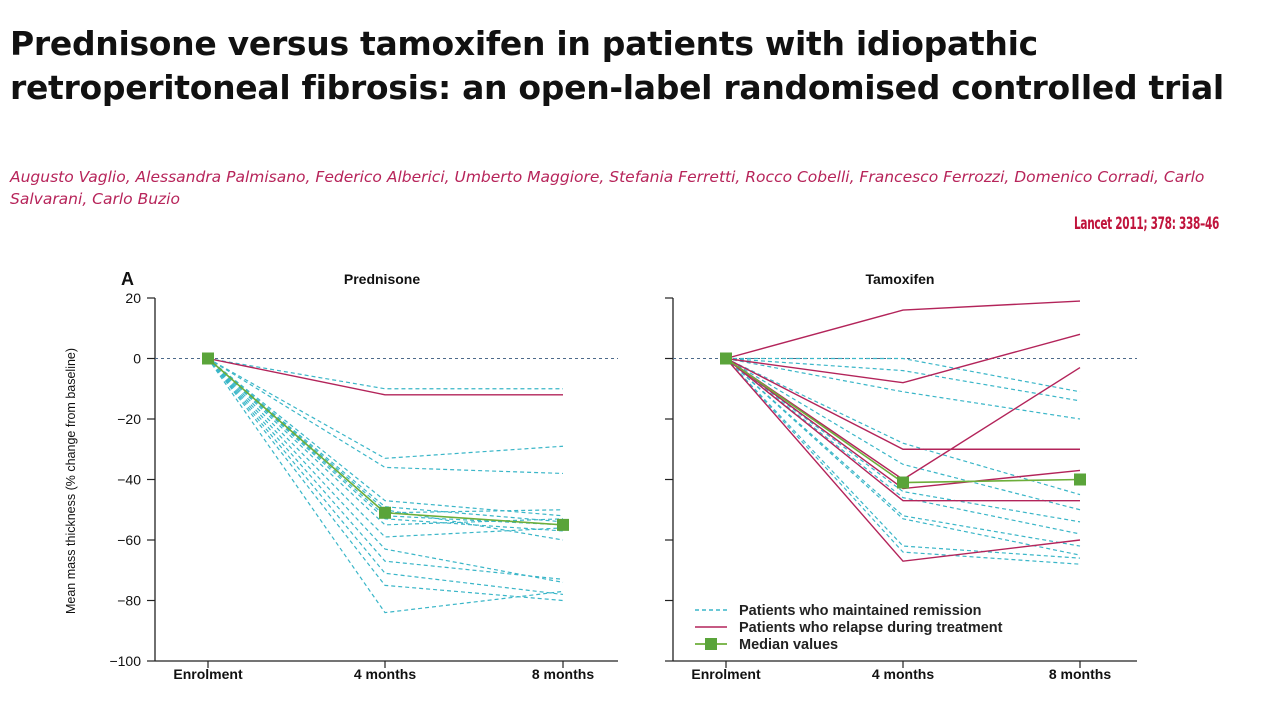  I want to click on legend-median-marker, so click(711, 644).